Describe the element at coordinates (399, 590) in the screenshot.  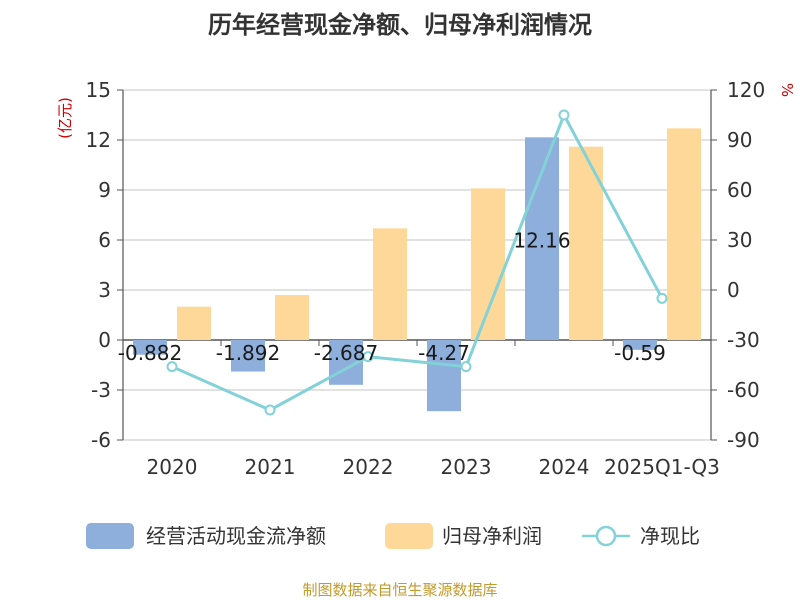
I see `data-source-note: 制图数据来自恒生聚源数据库` at that location.